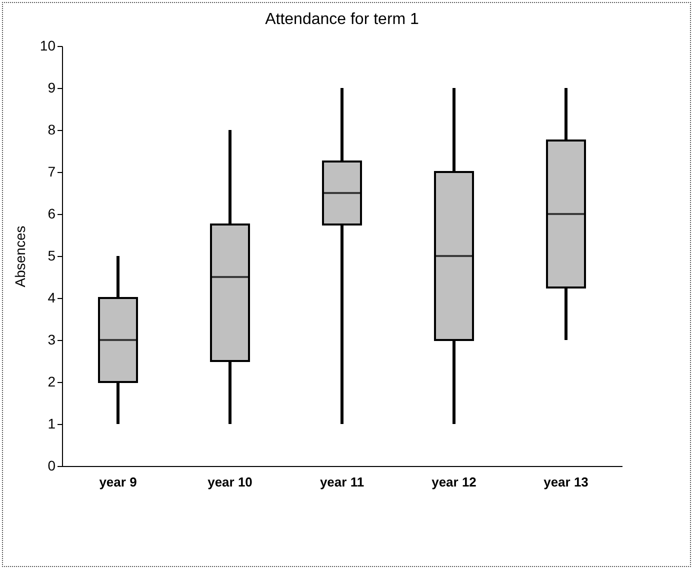 This screenshot has height=571, width=695. Describe the element at coordinates (566, 482) in the screenshot. I see `x-tick-label: year 13` at that location.